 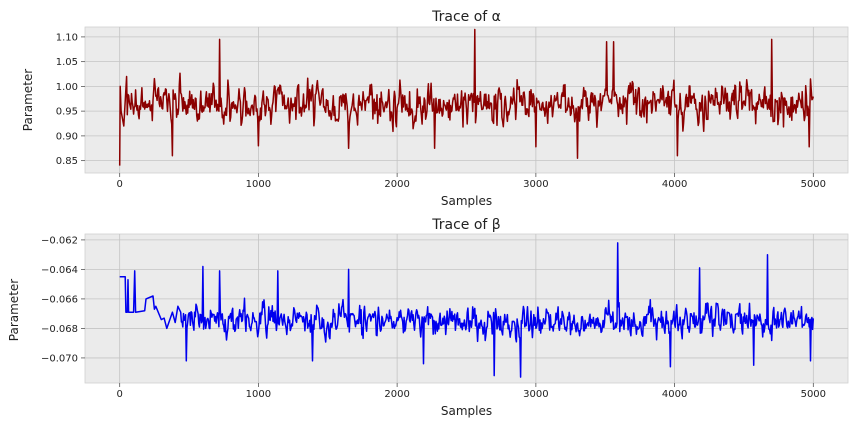 What do you see at coordinates (535, 184) in the screenshot?
I see `alpha-x-tick-label: 3000` at bounding box center [535, 184].